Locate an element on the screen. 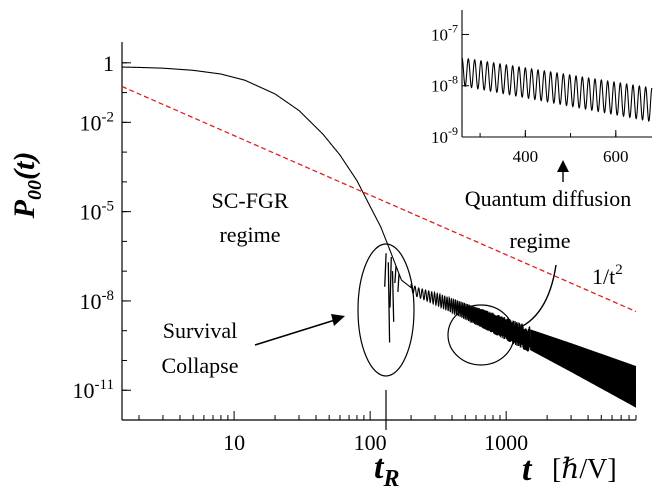 This screenshot has width=658, height=499. inset-arrowhead is located at coordinates (563, 166).